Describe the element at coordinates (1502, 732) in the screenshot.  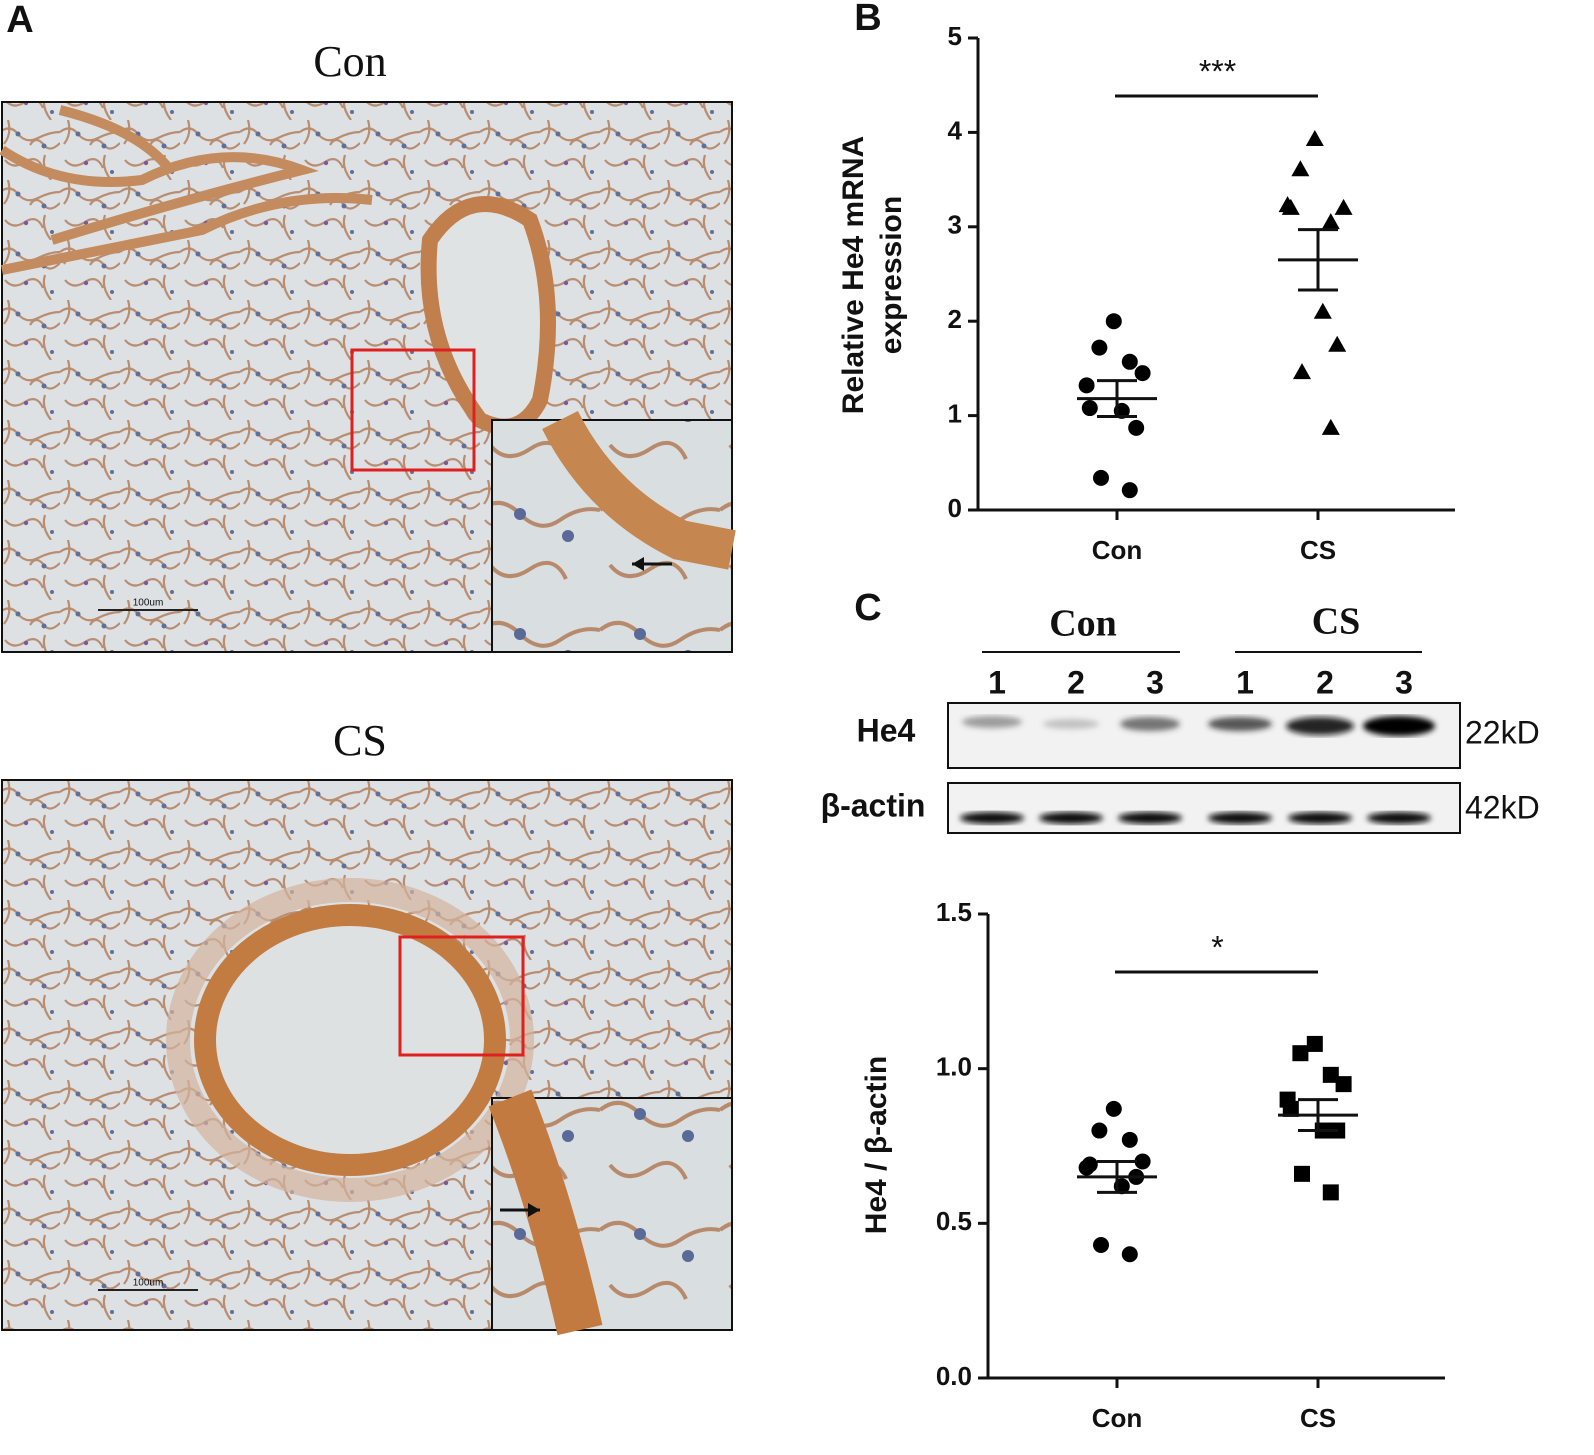
I see `blot-size: 22kD` at that location.